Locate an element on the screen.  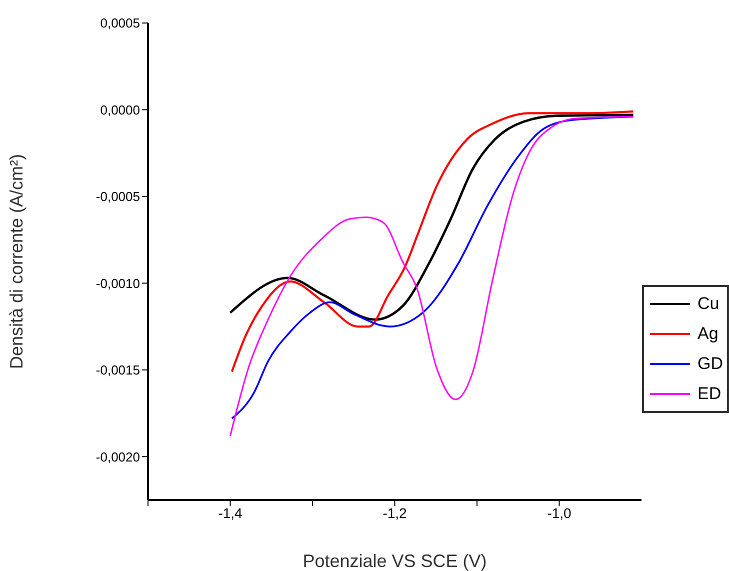
legend-label: Cu is located at coordinates (709, 304).